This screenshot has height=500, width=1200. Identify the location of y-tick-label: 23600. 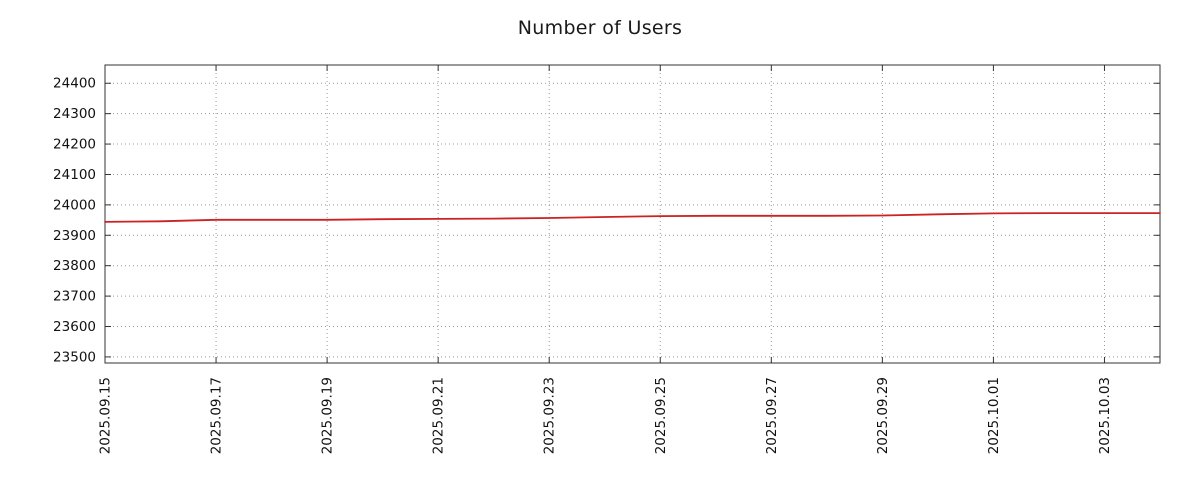
(74, 327).